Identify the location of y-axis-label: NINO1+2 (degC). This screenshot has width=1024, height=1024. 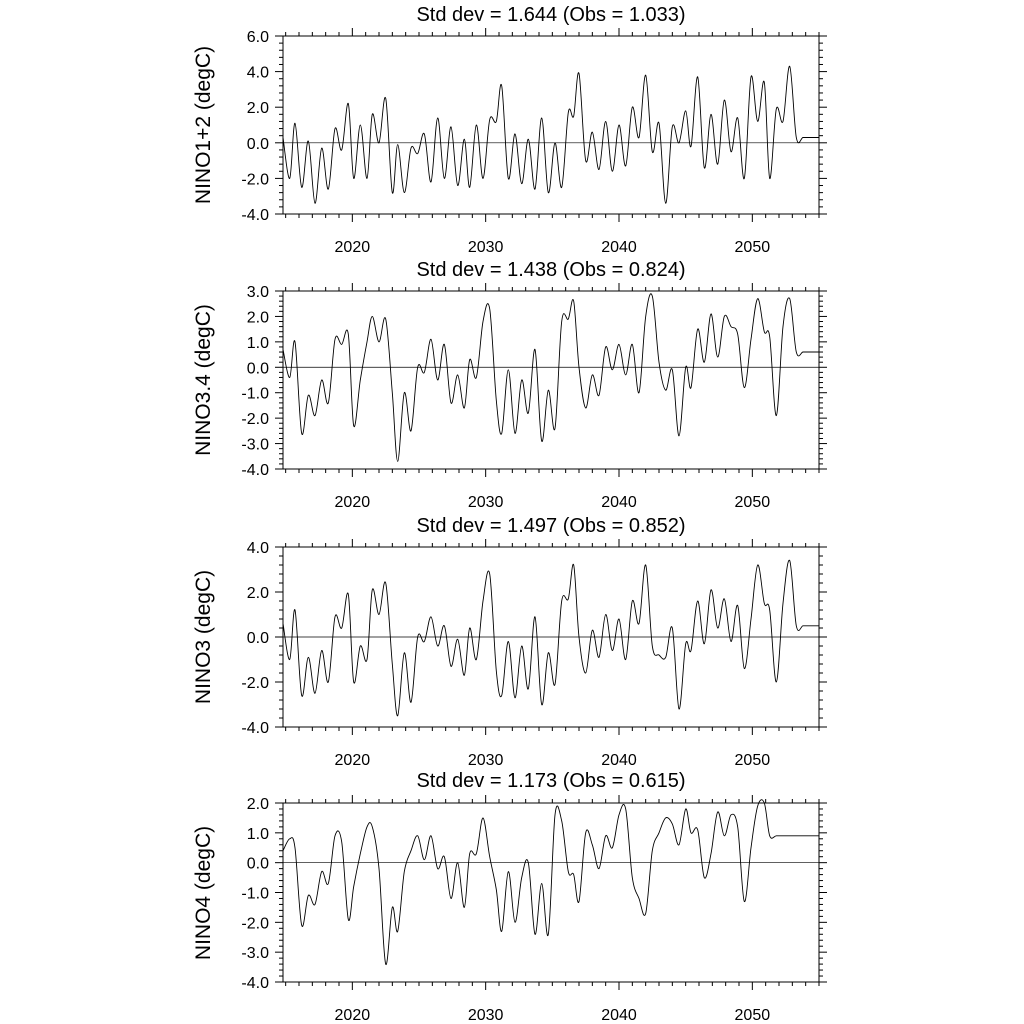
(203, 125).